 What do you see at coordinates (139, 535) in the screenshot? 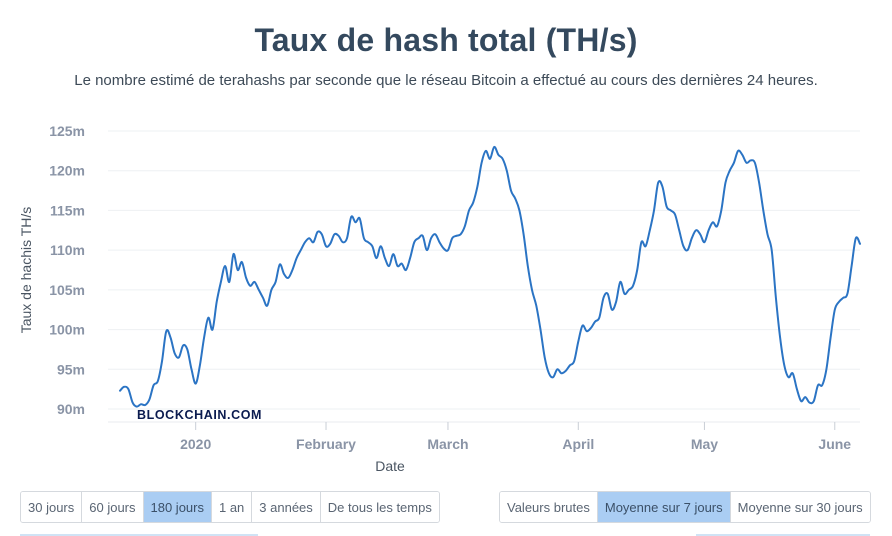
I see `scroll-indicator-left` at bounding box center [139, 535].